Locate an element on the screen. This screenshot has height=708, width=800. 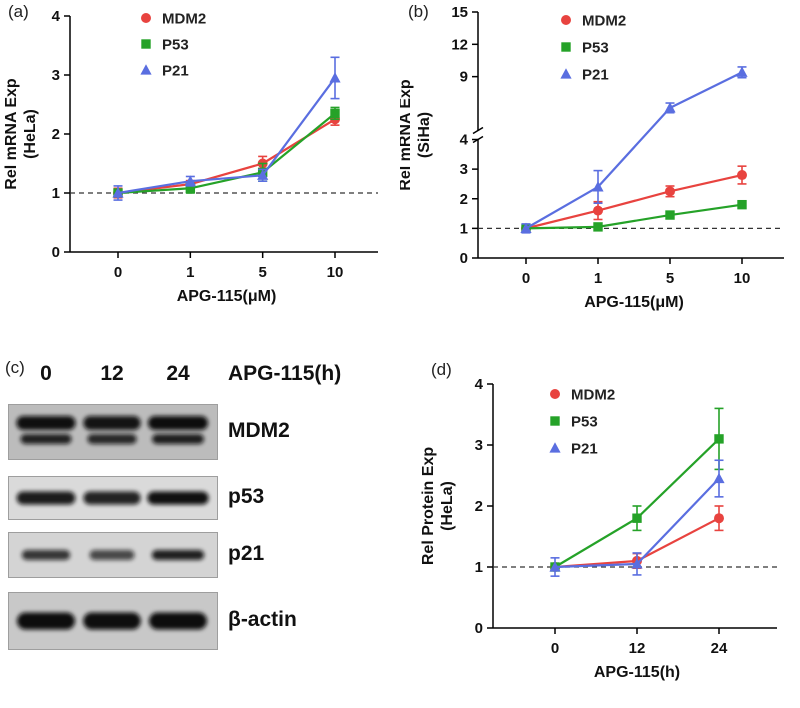
x-axis-label: APG-115(μM) is located at coordinates (227, 296).